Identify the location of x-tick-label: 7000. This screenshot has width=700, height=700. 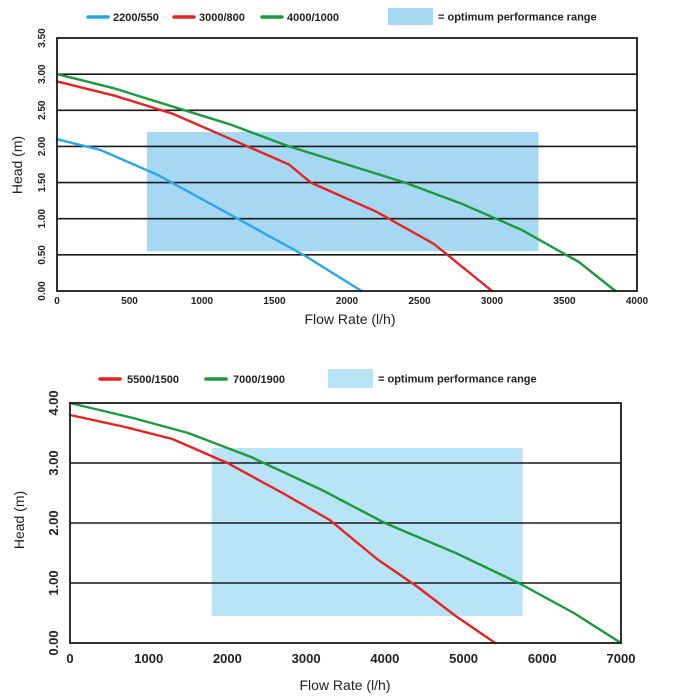
(621, 658).